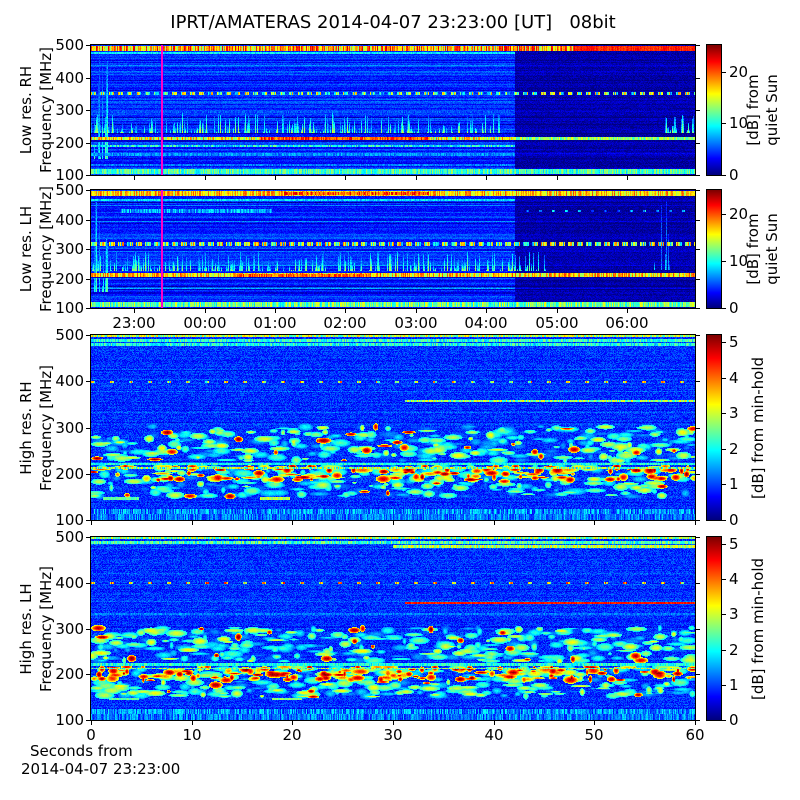  What do you see at coordinates (69, 520) in the screenshot?
I see `y-tick-label: 100` at bounding box center [69, 520].